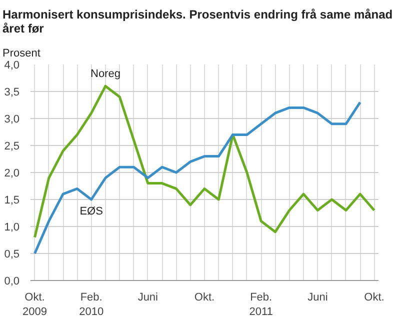 Image resolution: width=400 pixels, height=320 pixels. I want to click on chart-title: Harmonisert konsumprisindeks. Prosentvis endring frå same månad året før, so click(197, 22).